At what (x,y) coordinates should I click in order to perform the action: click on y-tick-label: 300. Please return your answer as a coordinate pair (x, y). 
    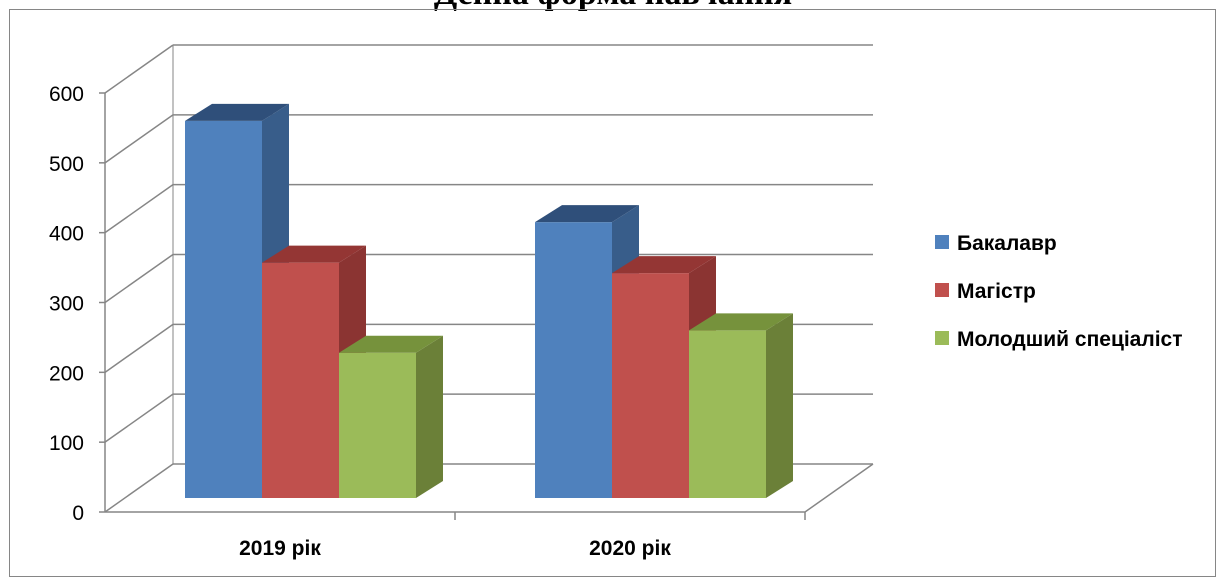
    Looking at the image, I should click on (66, 304).